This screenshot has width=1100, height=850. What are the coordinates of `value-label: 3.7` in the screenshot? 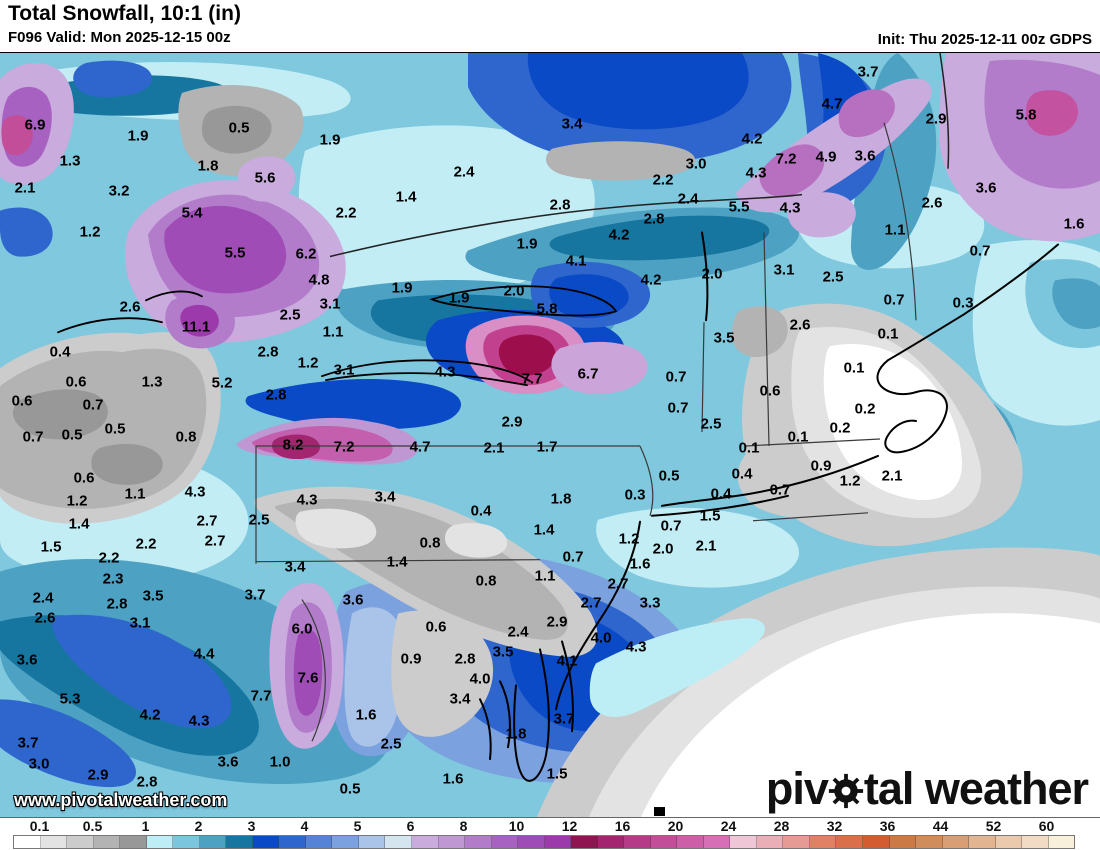 It's located at (28, 743).